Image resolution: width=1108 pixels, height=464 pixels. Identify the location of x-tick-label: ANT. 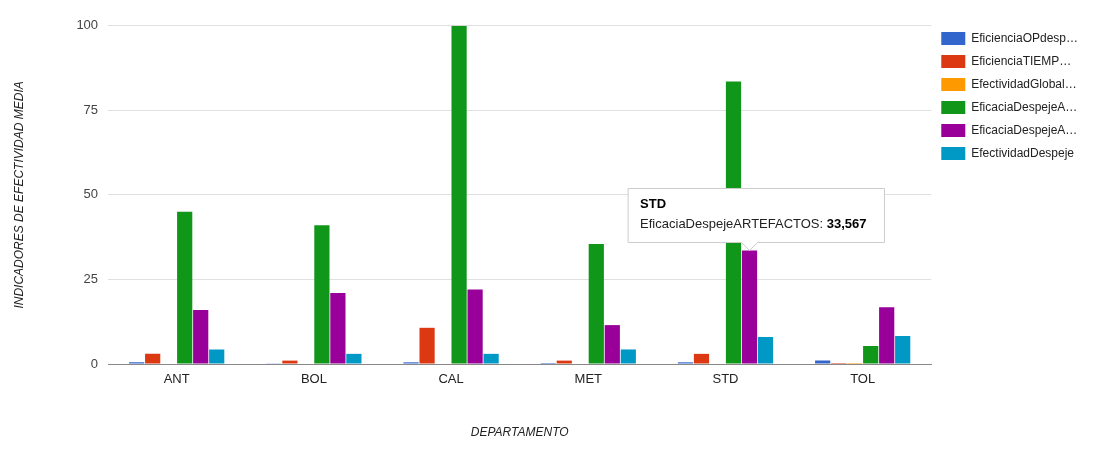
(176, 379).